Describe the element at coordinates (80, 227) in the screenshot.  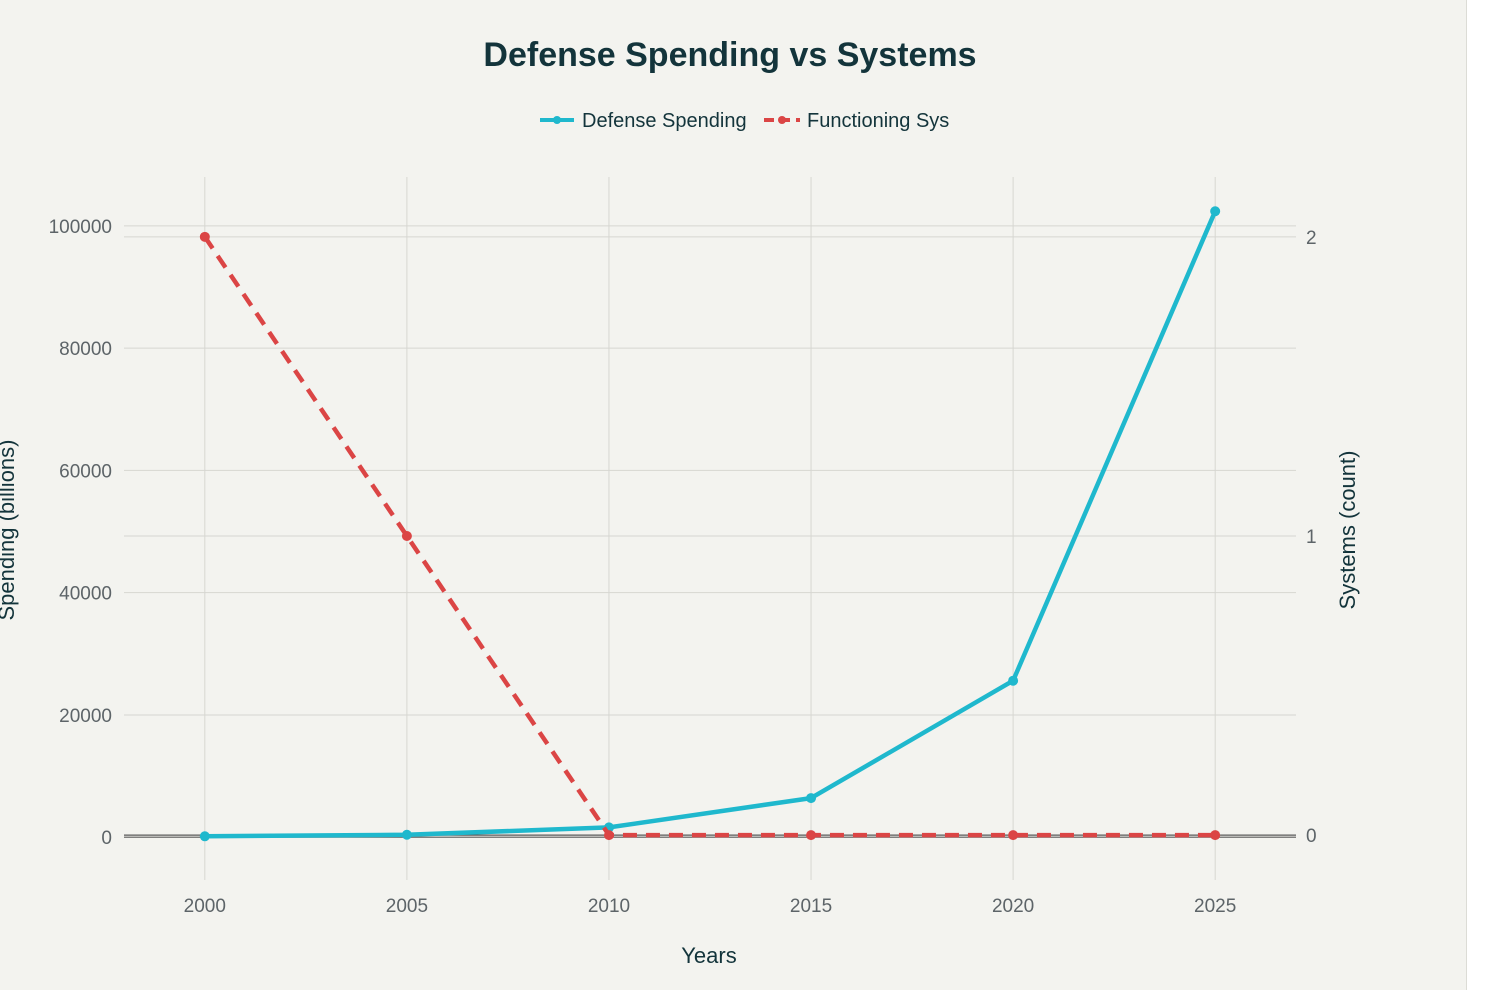
I see `y-tick-label: 100000` at that location.